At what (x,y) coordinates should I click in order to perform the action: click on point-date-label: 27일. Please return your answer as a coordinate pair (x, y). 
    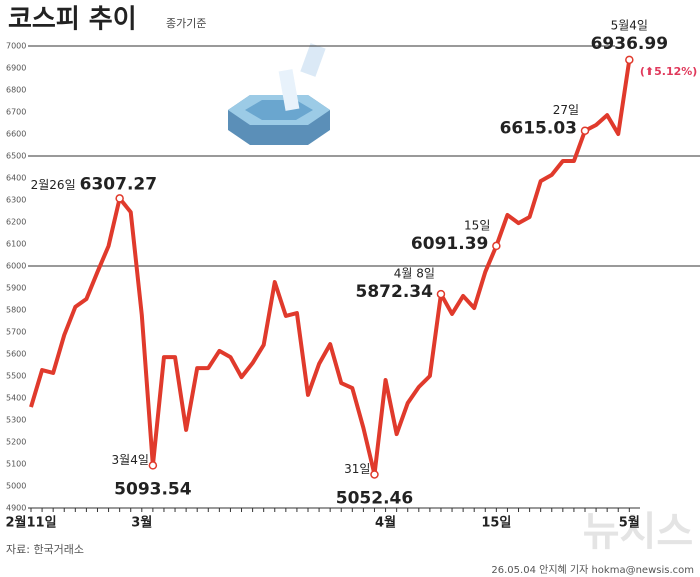
    Looking at the image, I should click on (566, 110).